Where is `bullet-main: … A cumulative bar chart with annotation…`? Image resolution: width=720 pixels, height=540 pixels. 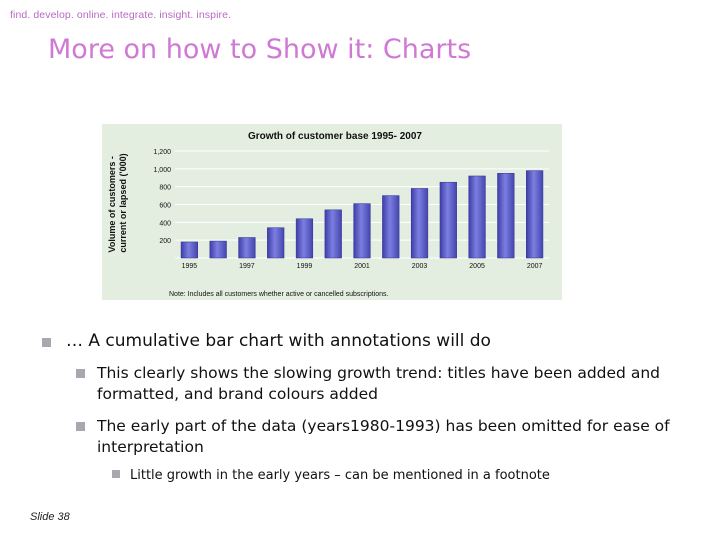
bullet-main: … A cumulative bar chart with annotation… is located at coordinates (278, 341).